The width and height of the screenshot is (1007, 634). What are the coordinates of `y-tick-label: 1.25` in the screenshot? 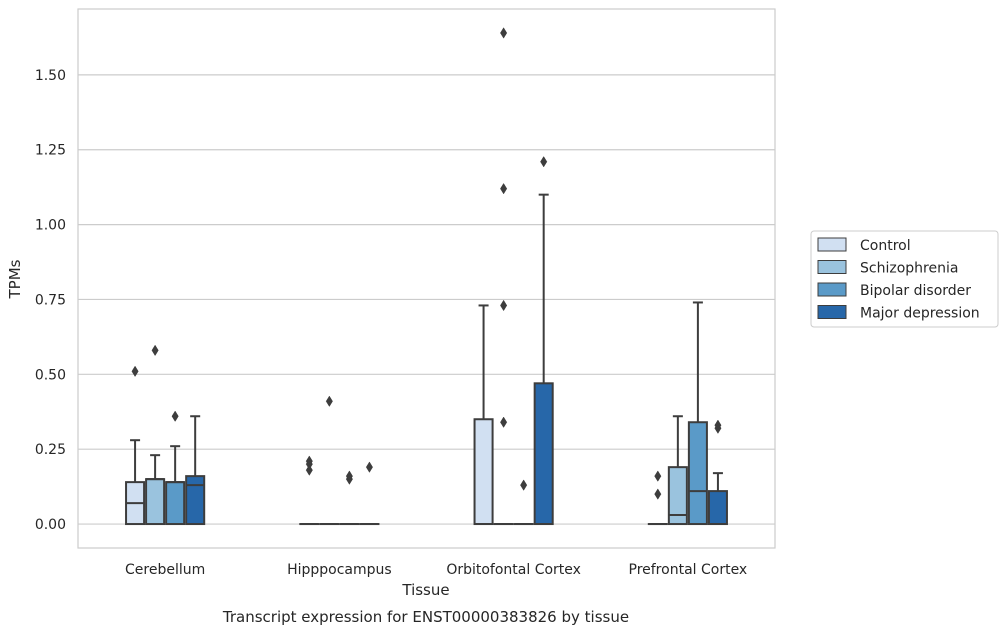 It's located at (50, 151).